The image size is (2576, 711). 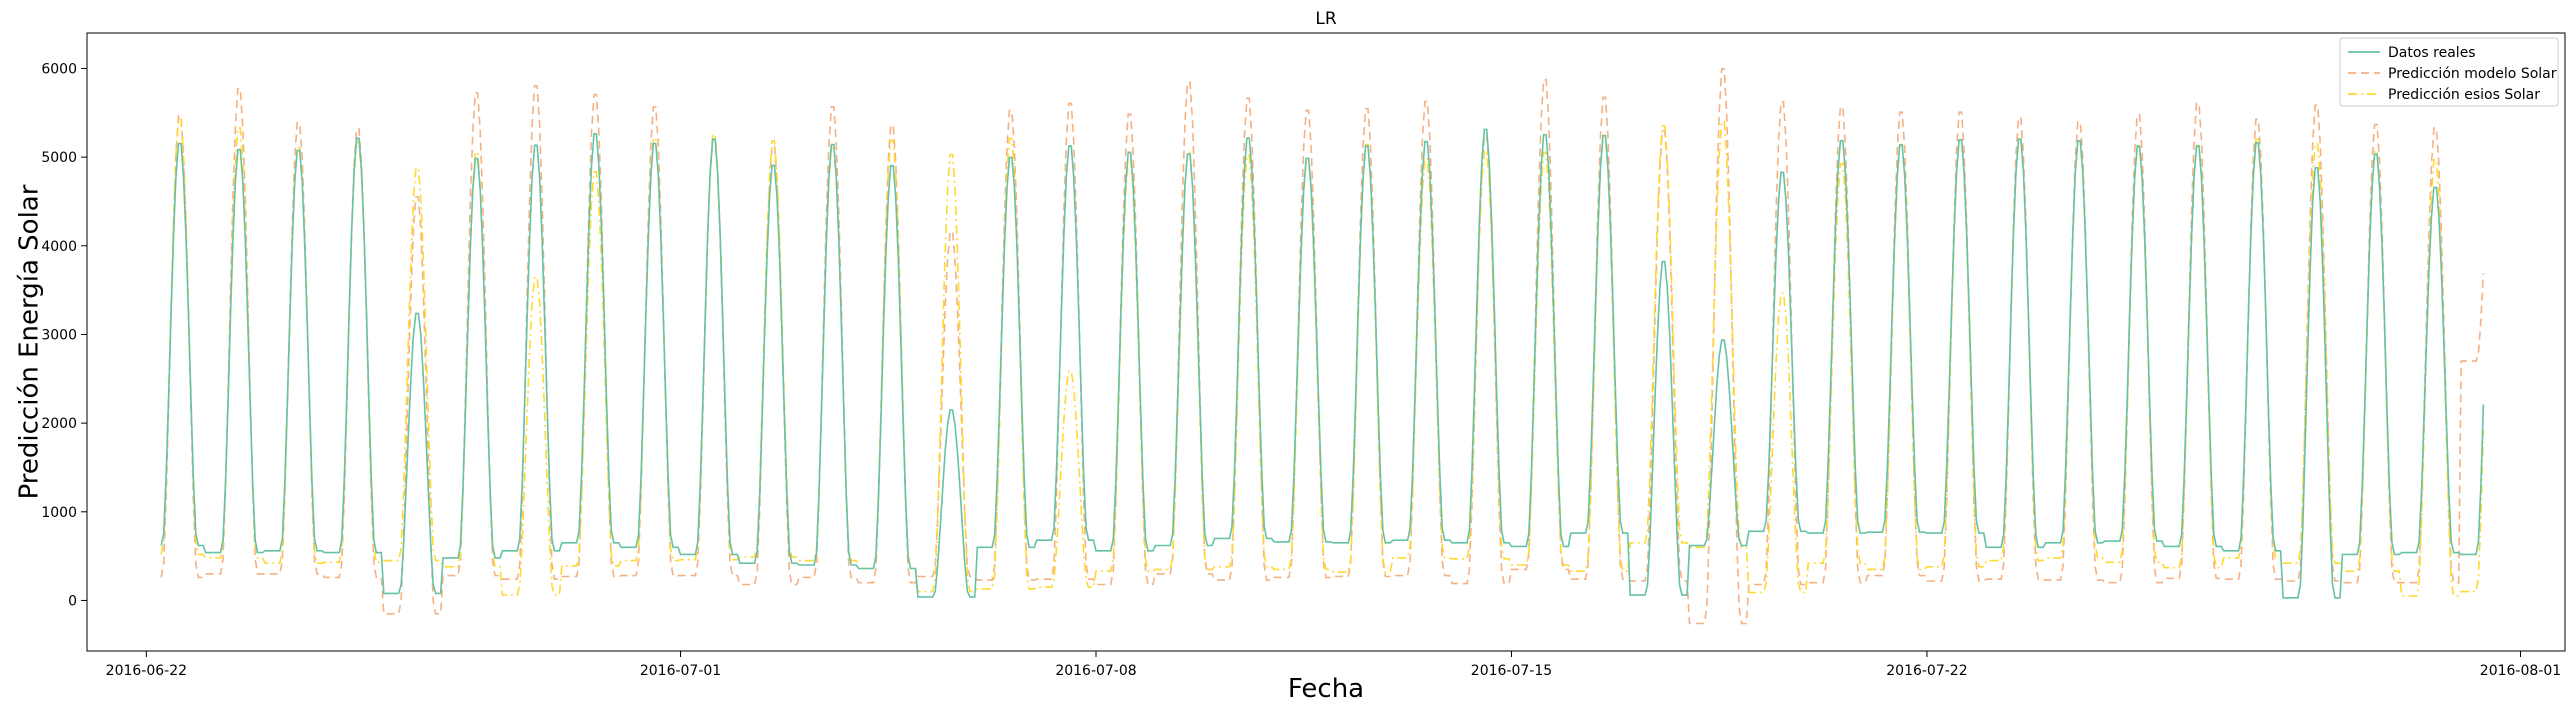 I want to click on y-axis-ticks: 0 1000 2000 3000 4000 5000 6000, so click(x=64, y=335).